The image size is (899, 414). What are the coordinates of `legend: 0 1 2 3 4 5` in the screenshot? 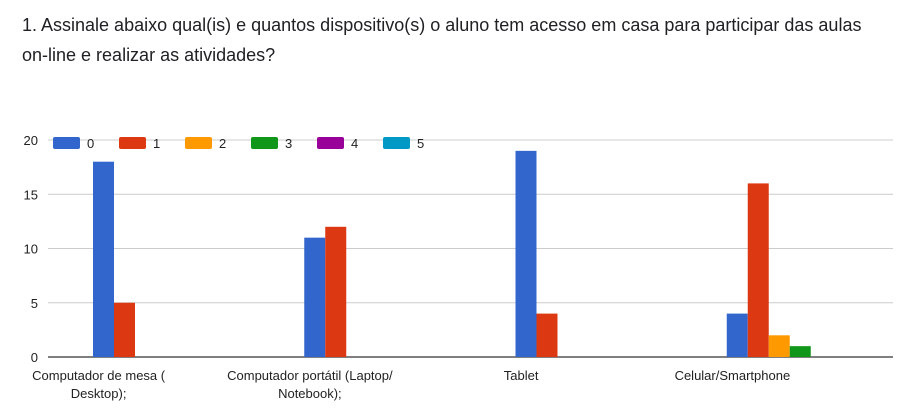 It's located at (238, 143).